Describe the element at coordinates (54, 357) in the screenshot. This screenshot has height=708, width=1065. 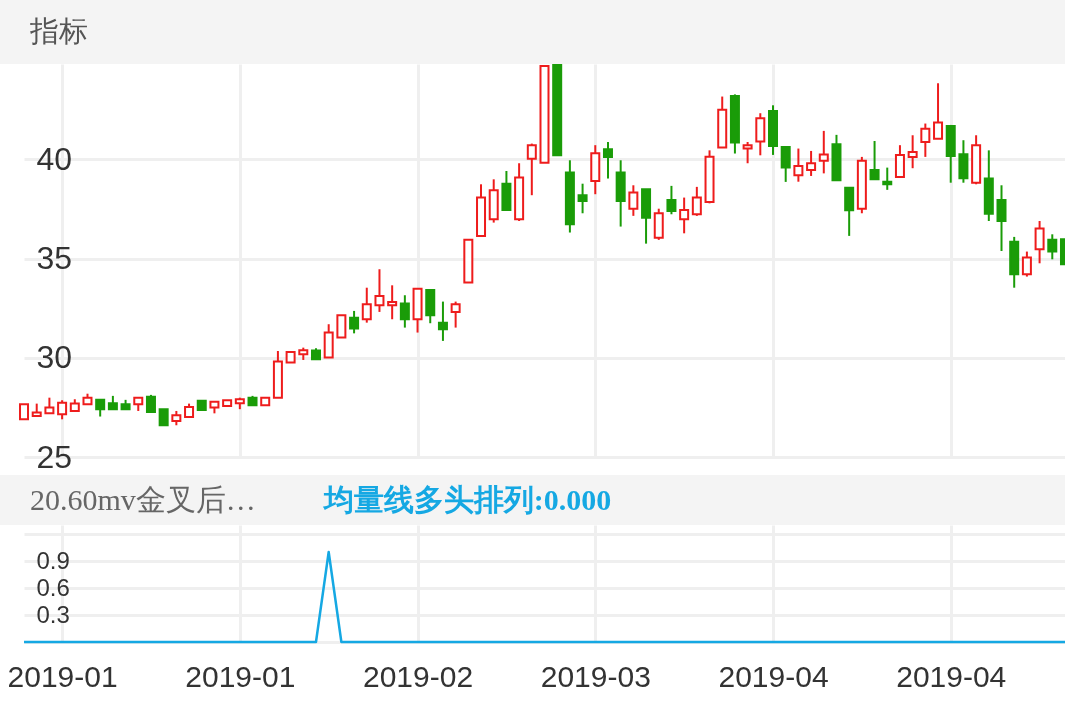
I see `y-tick-label: 30` at that location.